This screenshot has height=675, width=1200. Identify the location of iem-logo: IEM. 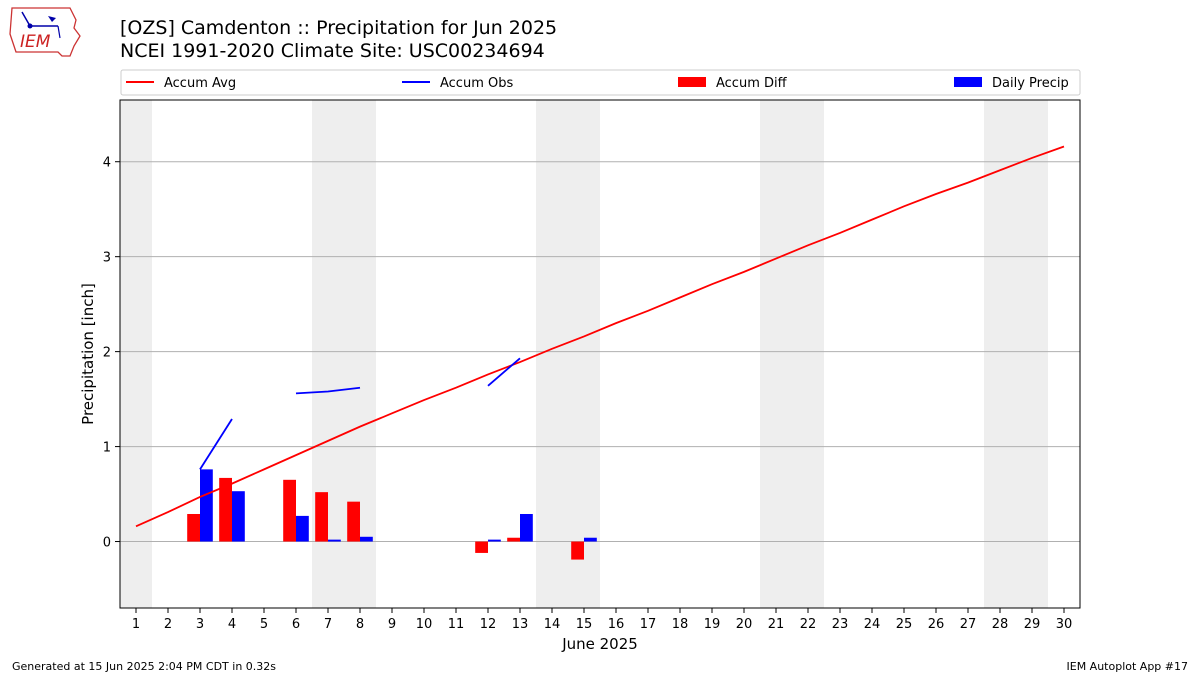
(45, 32).